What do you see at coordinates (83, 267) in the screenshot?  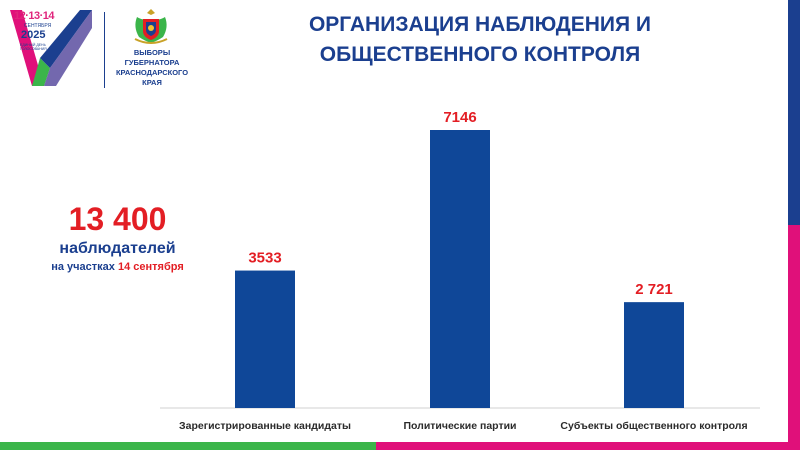 I see `total-subtitle-prefix: на участках` at bounding box center [83, 267].